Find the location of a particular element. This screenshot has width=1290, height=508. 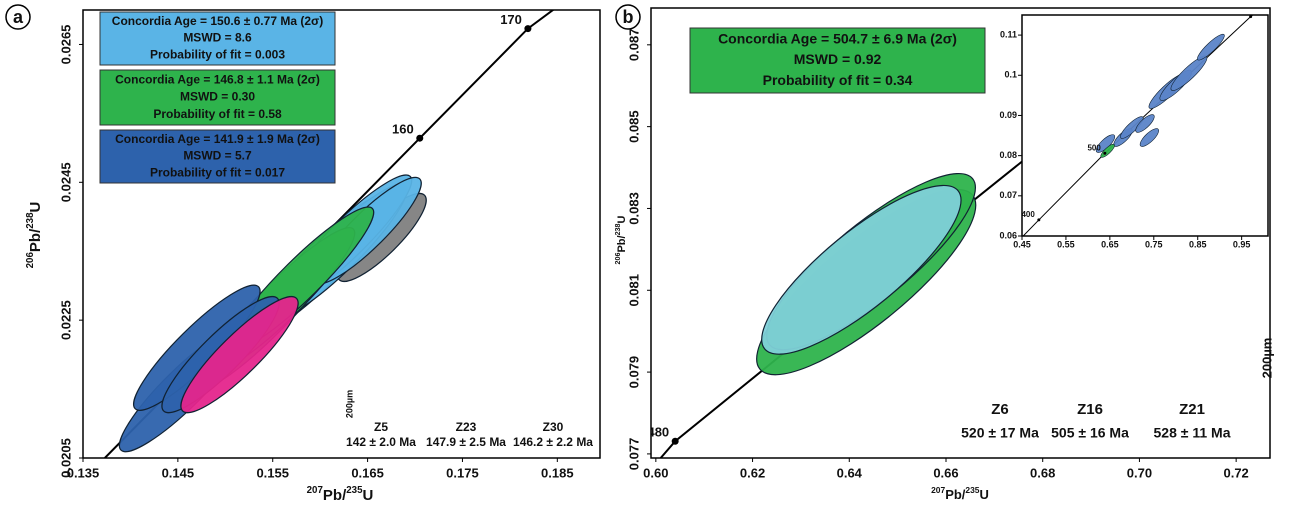

x-tick-label: 0.55 is located at coordinates (1066, 244).